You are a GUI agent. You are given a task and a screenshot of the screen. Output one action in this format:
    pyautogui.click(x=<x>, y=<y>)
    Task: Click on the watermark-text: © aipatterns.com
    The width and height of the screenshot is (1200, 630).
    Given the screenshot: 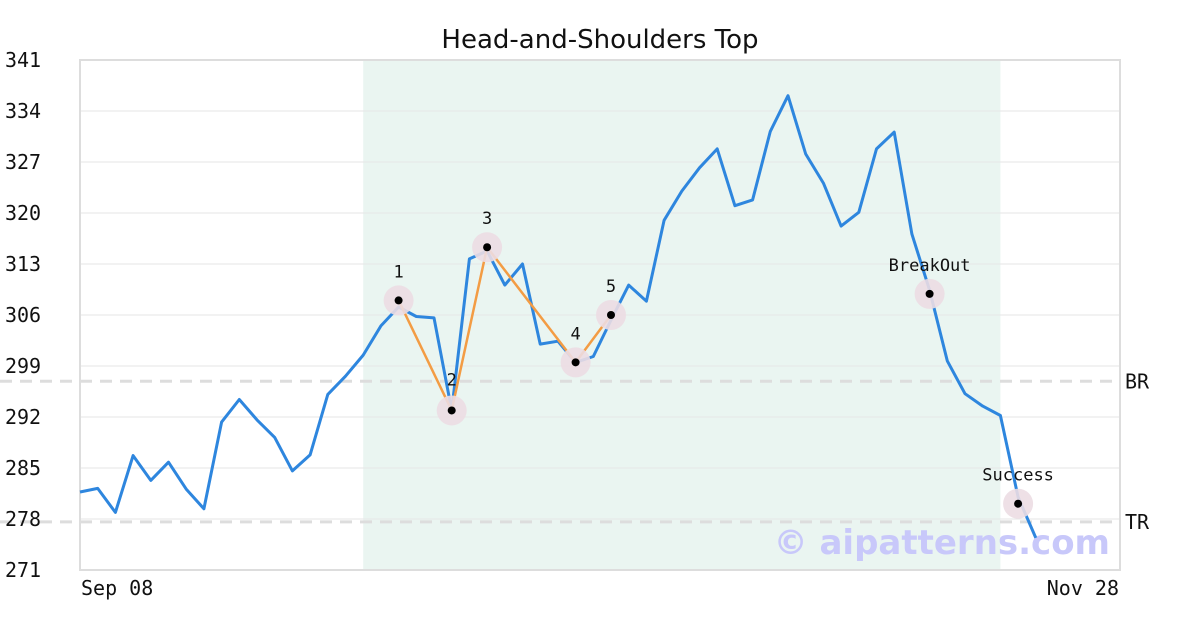 What is the action you would take?
    pyautogui.click(x=942, y=543)
    